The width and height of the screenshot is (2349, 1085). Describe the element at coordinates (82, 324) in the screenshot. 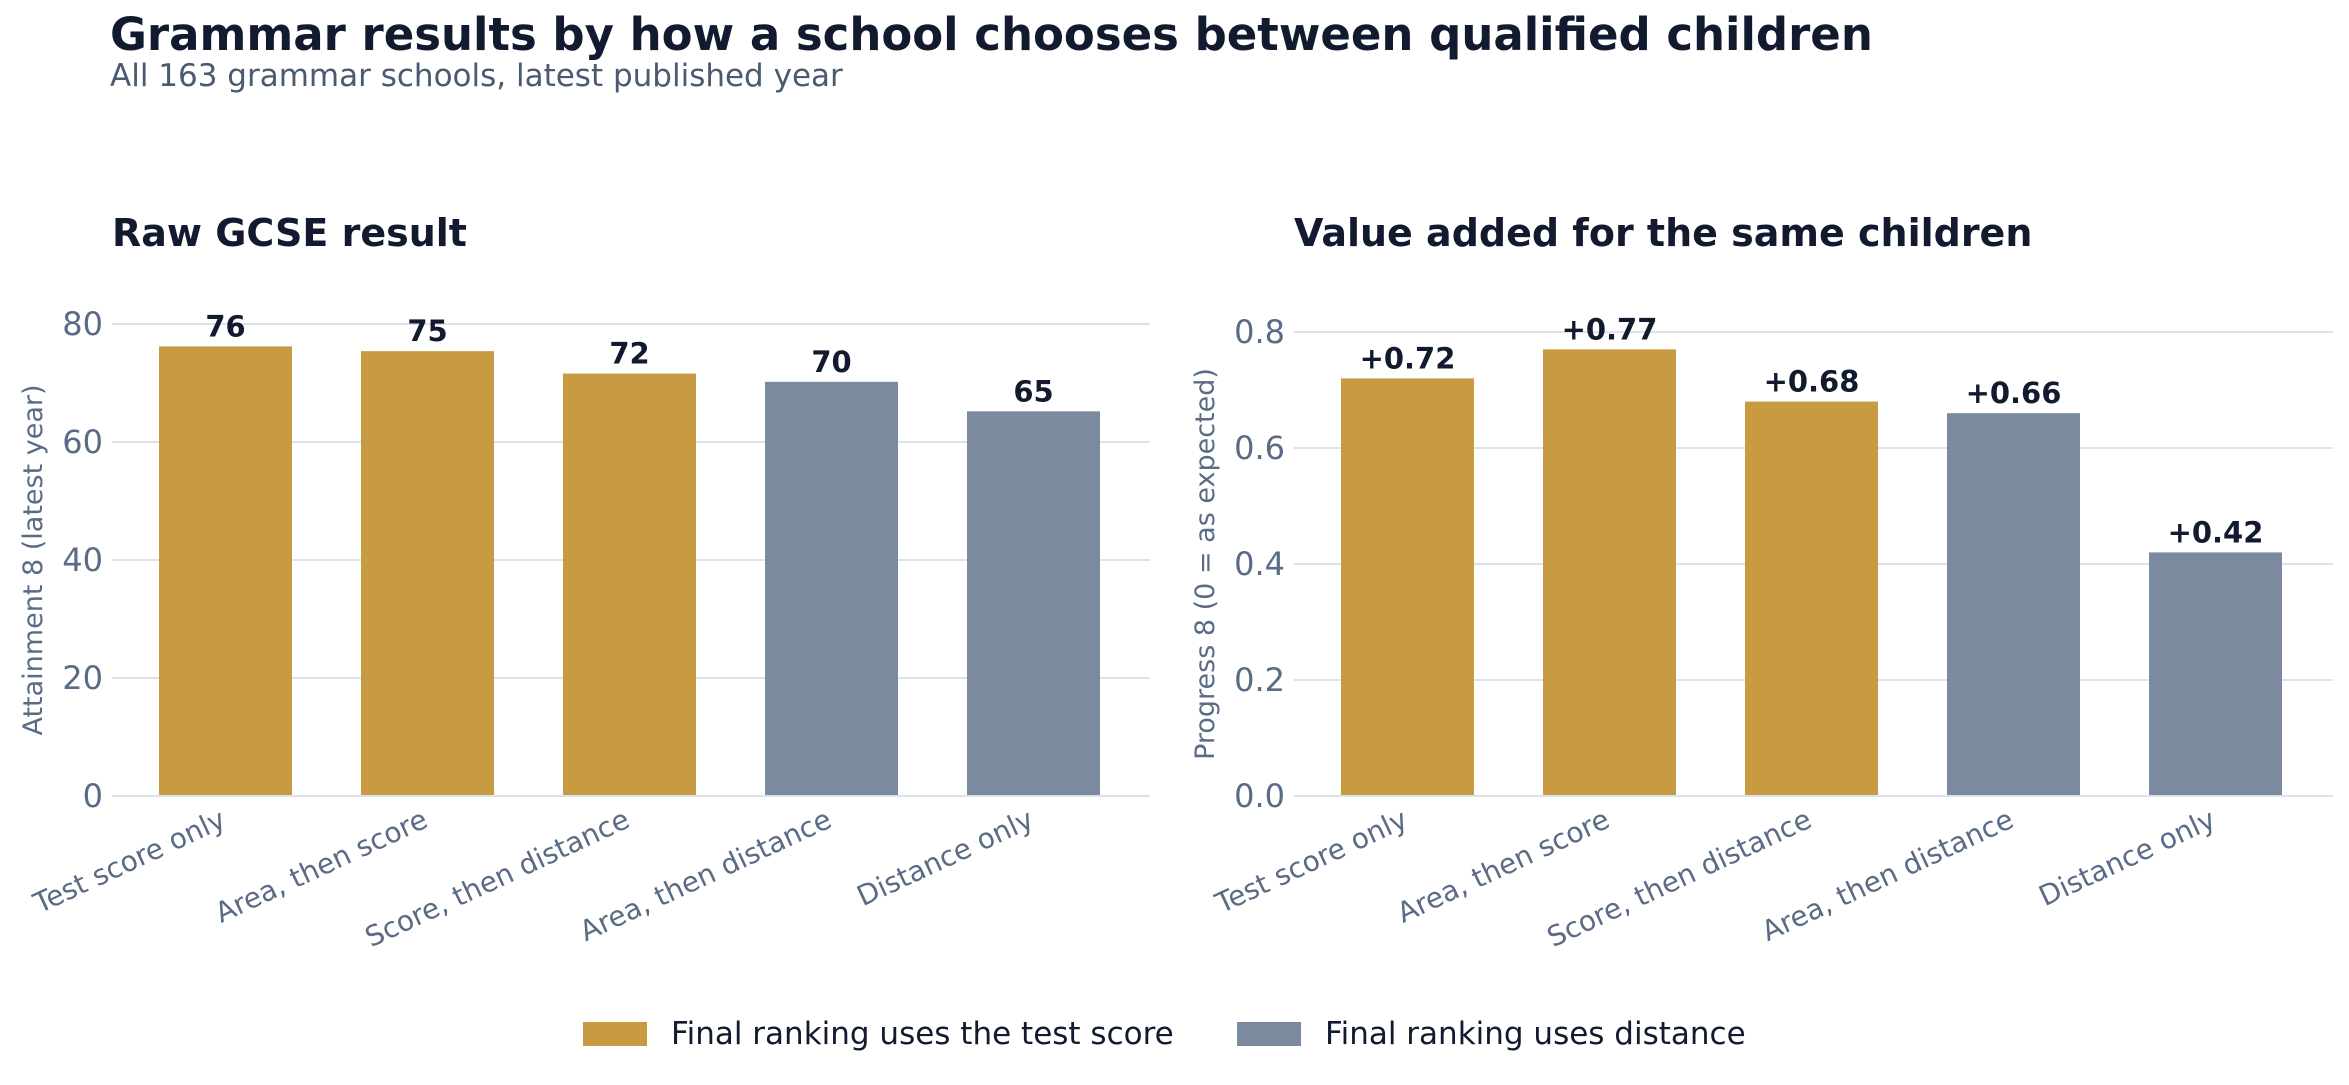

I see `y-tick-label: 80` at that location.